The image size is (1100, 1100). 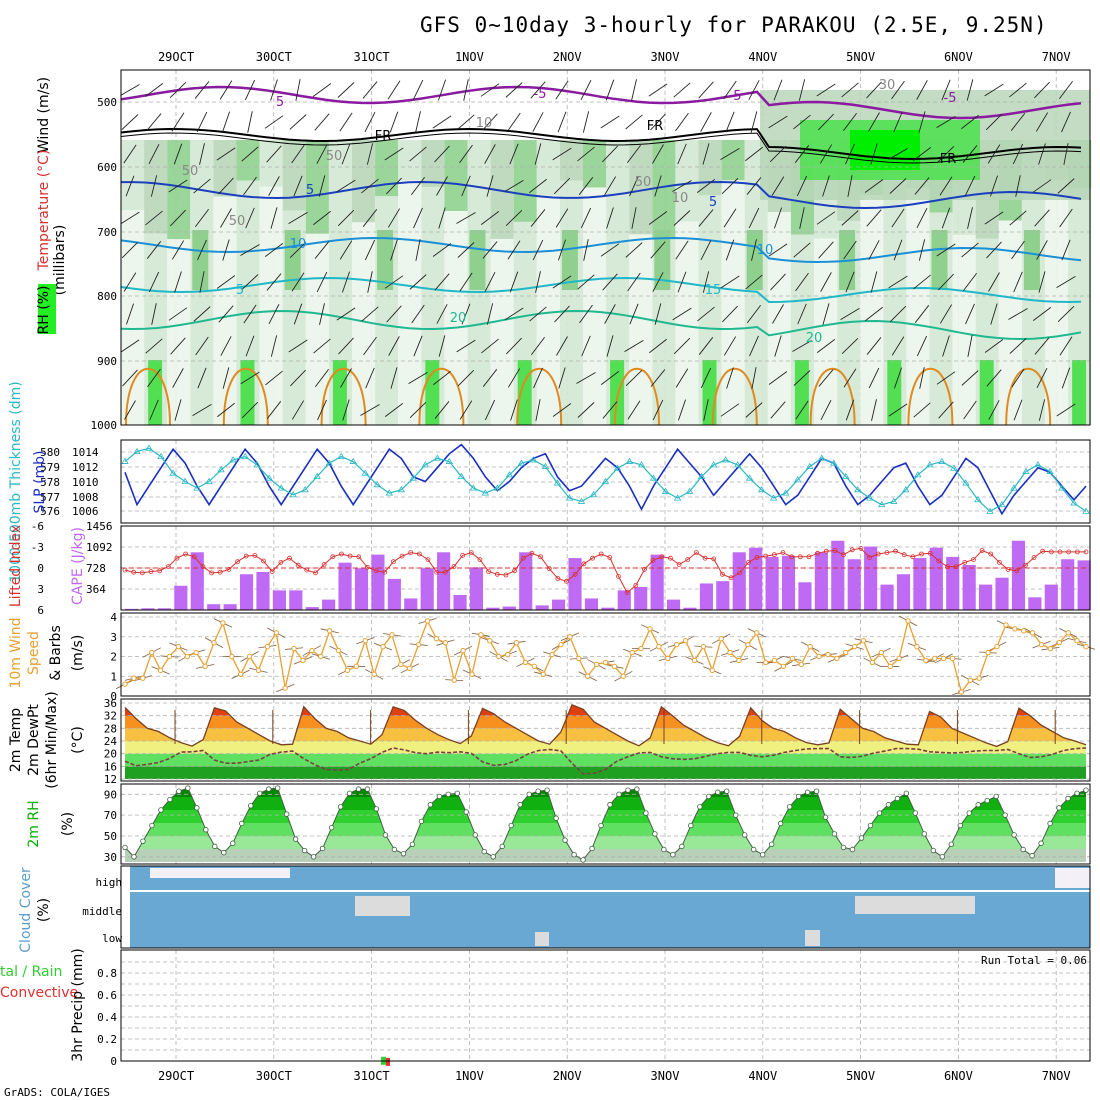 What do you see at coordinates (31, 972) in the screenshot?
I see `label-total-rain: tal / Rain` at bounding box center [31, 972].